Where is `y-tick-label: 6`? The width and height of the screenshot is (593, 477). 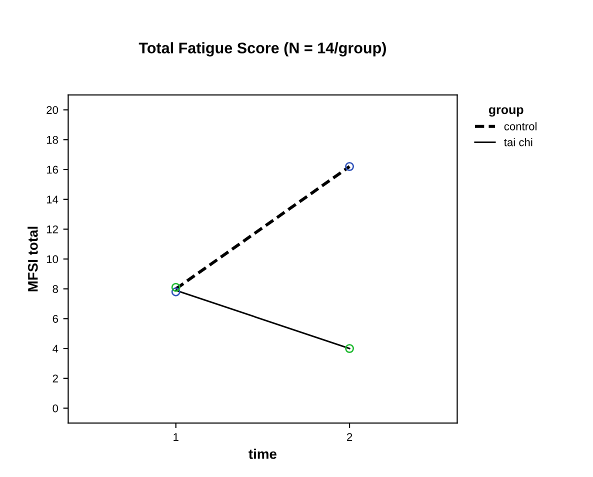
y-tick-label: 6 is located at coordinates (55, 318).